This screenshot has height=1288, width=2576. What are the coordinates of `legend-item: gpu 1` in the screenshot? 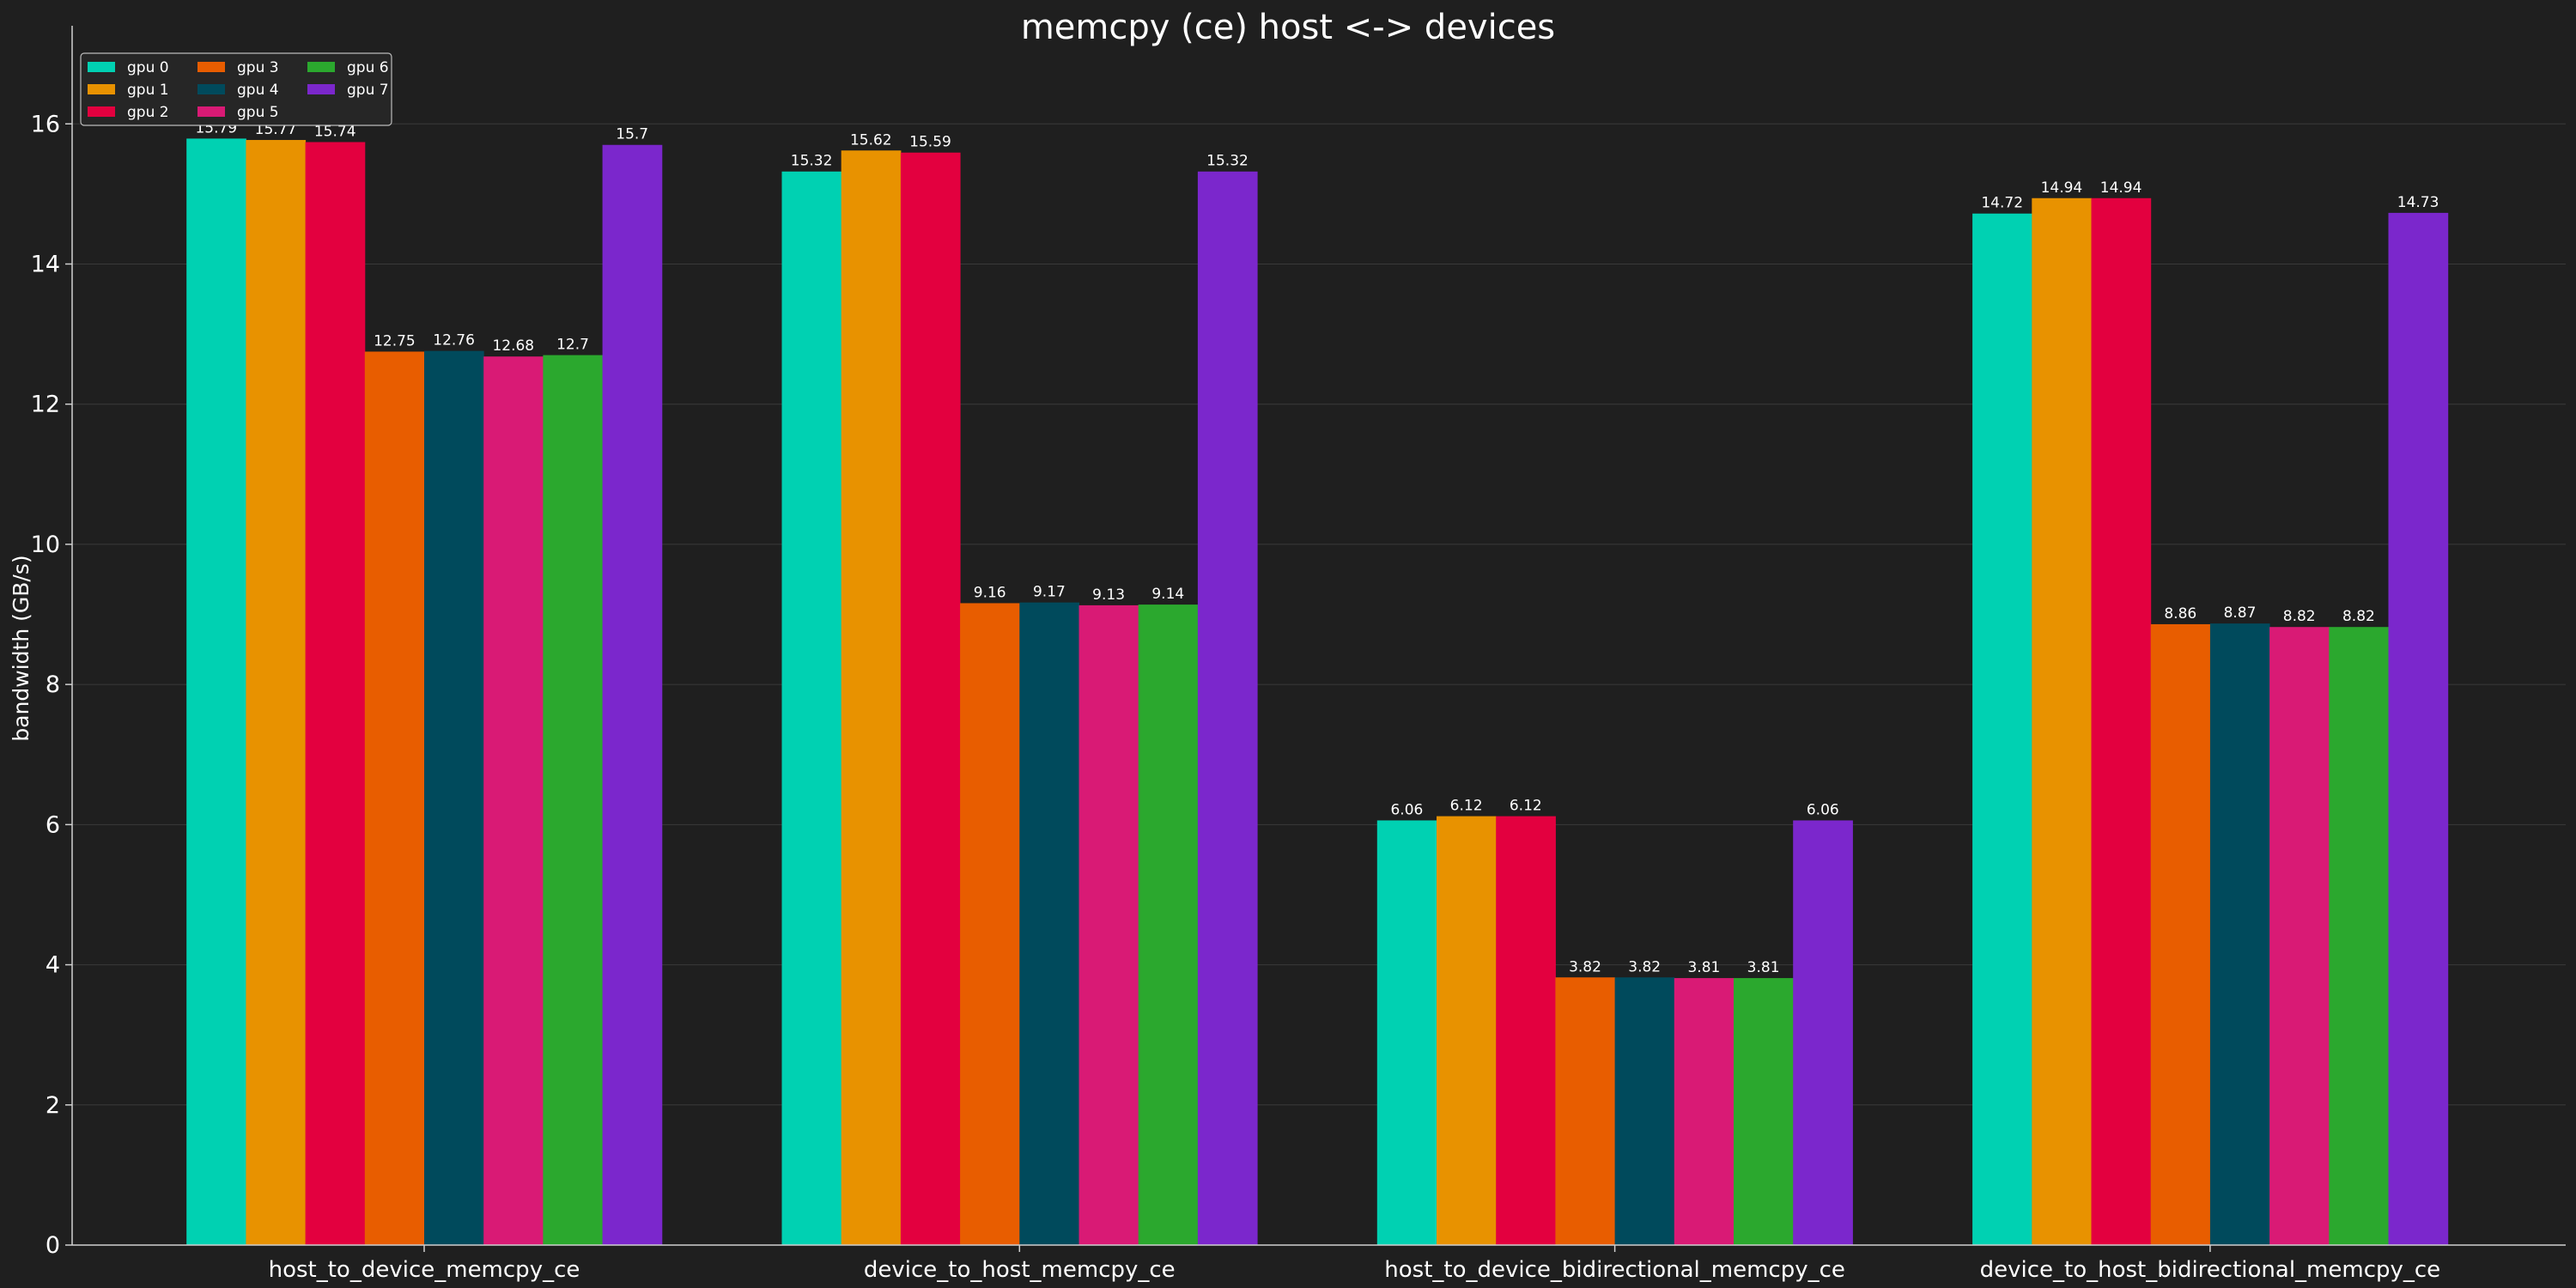 It's located at (128, 90).